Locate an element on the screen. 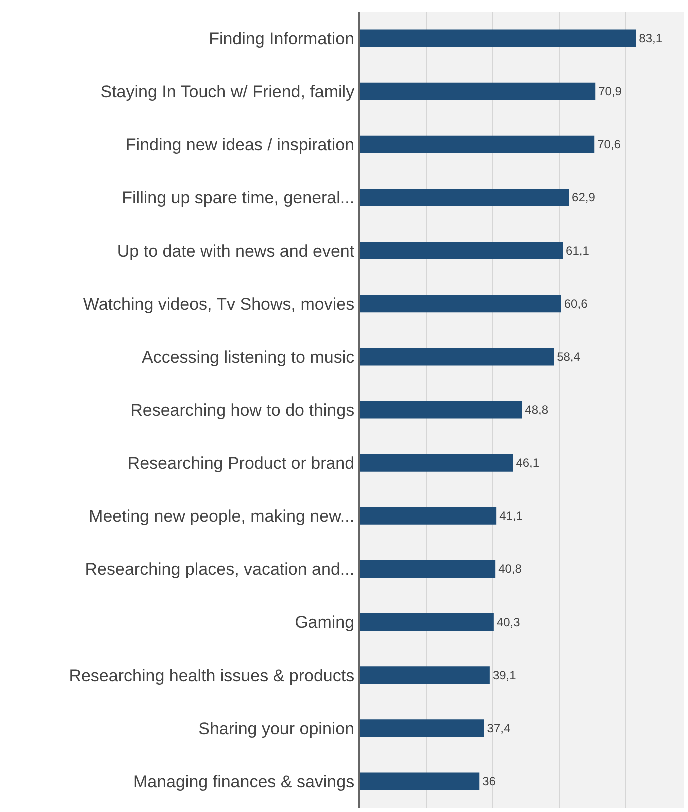  y-tick-label: Gaming is located at coordinates (325, 622).